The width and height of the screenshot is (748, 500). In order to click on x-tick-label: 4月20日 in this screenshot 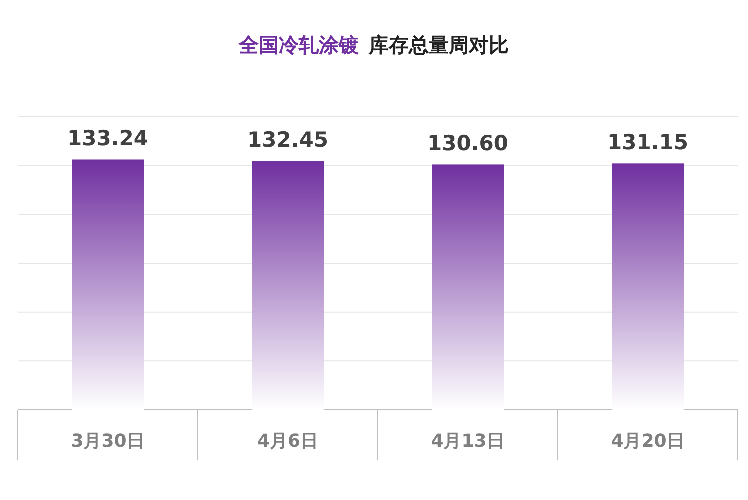, I will do `click(648, 441)`.